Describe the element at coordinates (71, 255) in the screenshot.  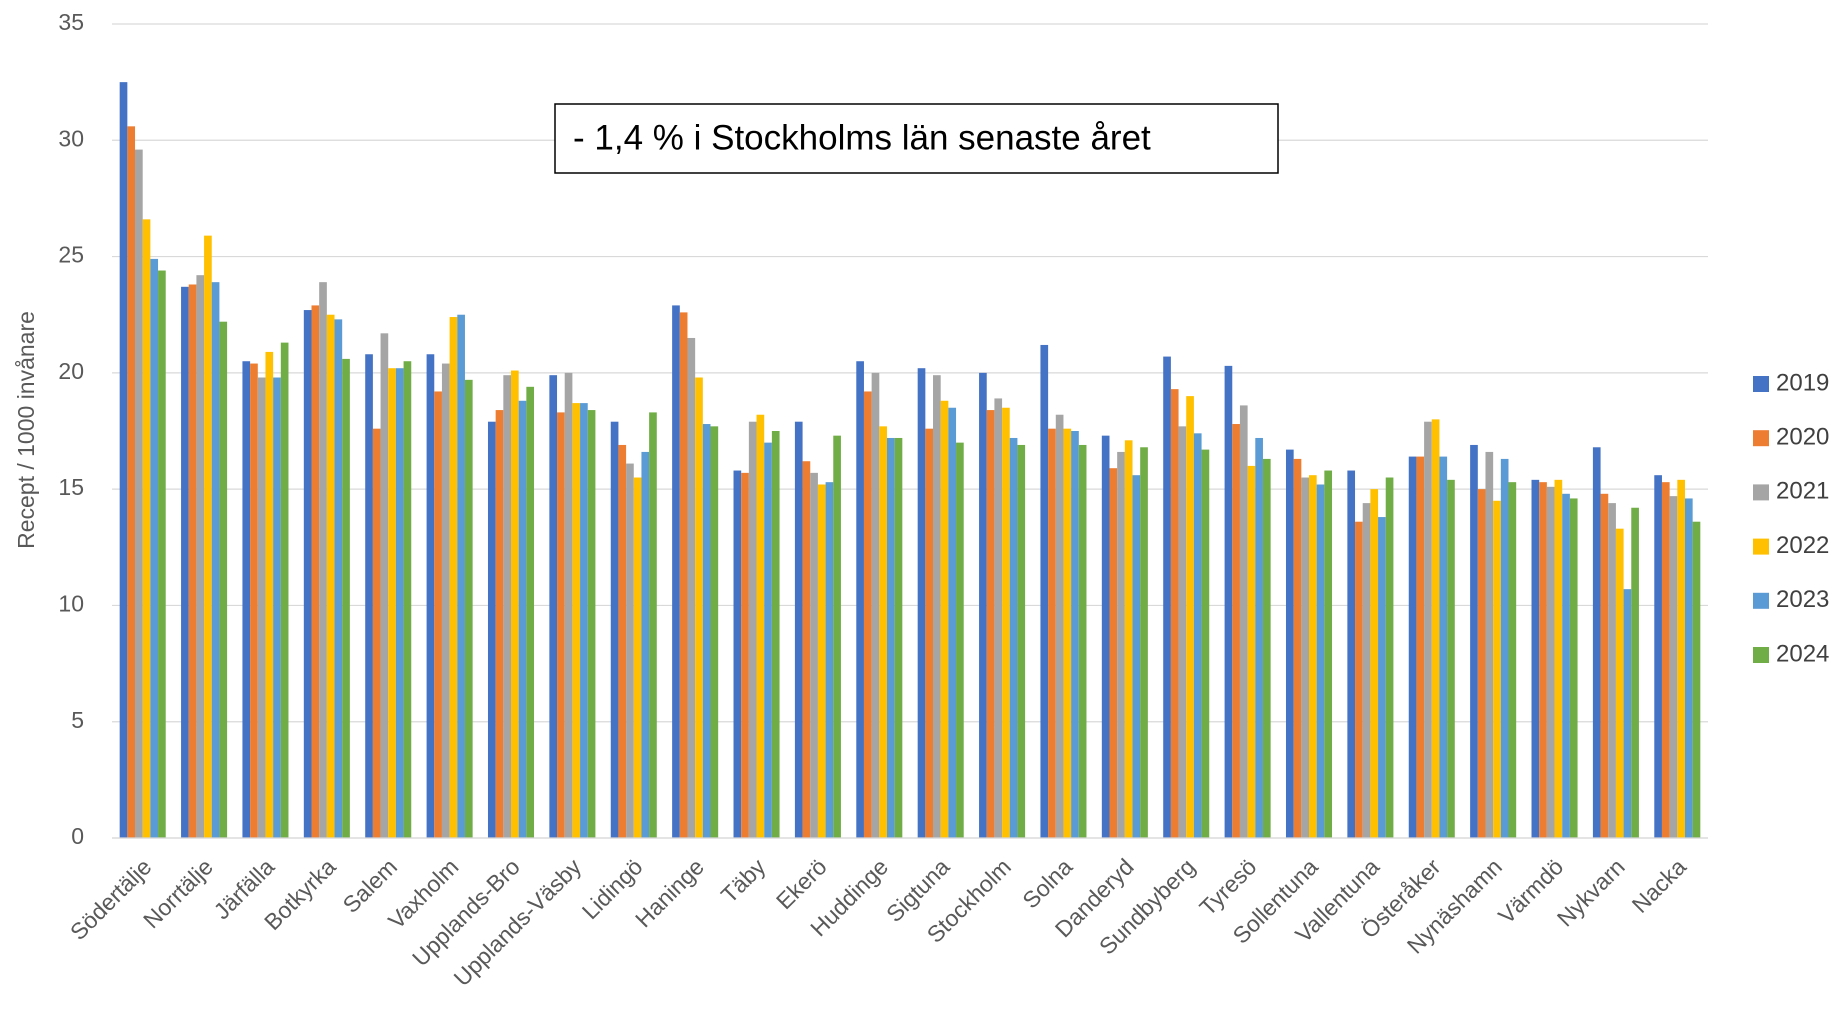
I see `y-tick-label: 25` at that location.